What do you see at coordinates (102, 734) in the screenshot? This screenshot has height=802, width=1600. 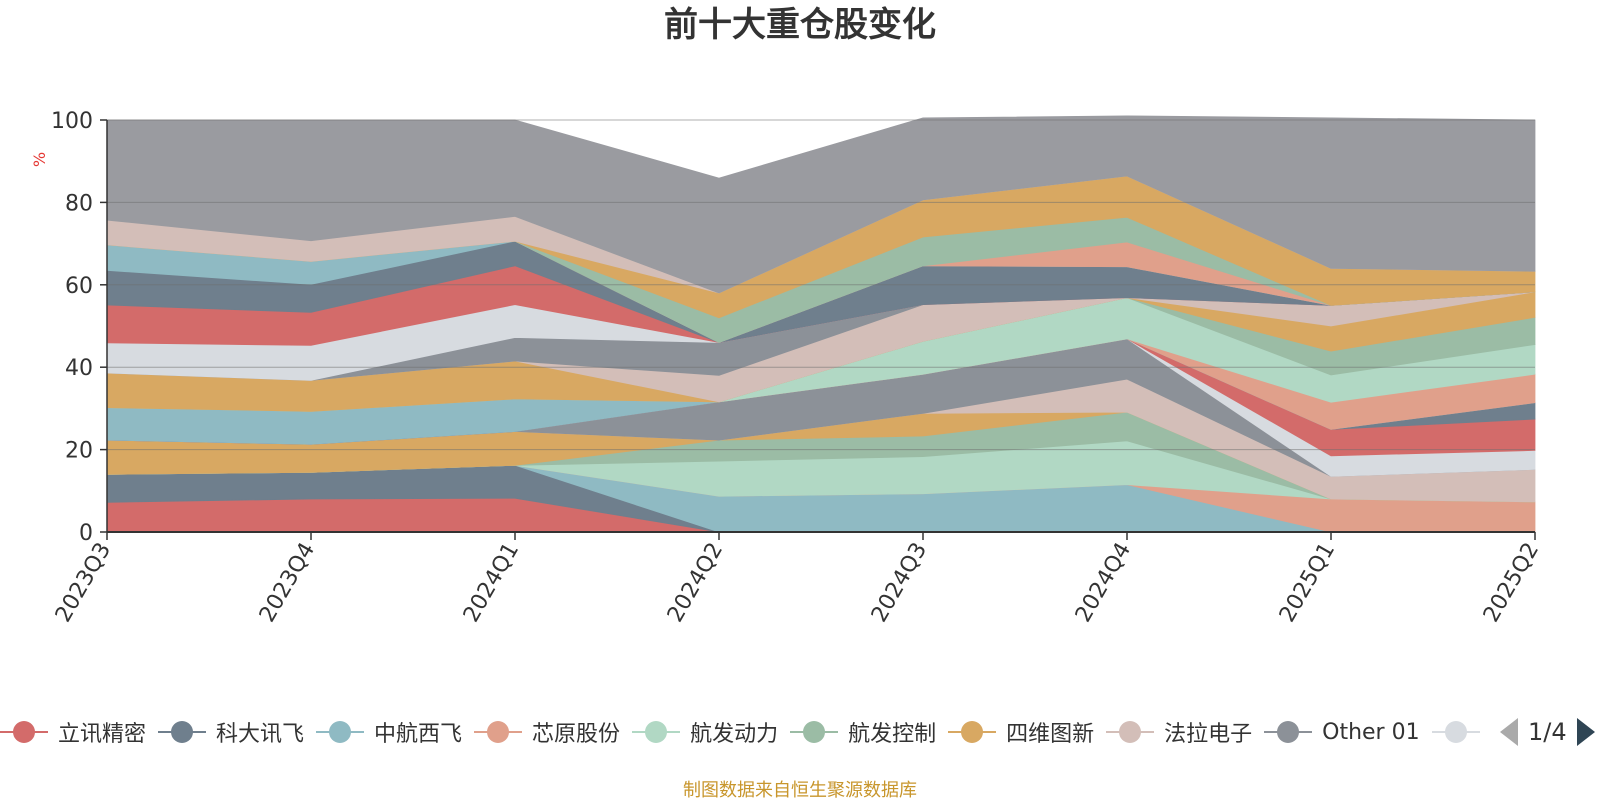 I see `legend-label: 立讯精密` at bounding box center [102, 734].